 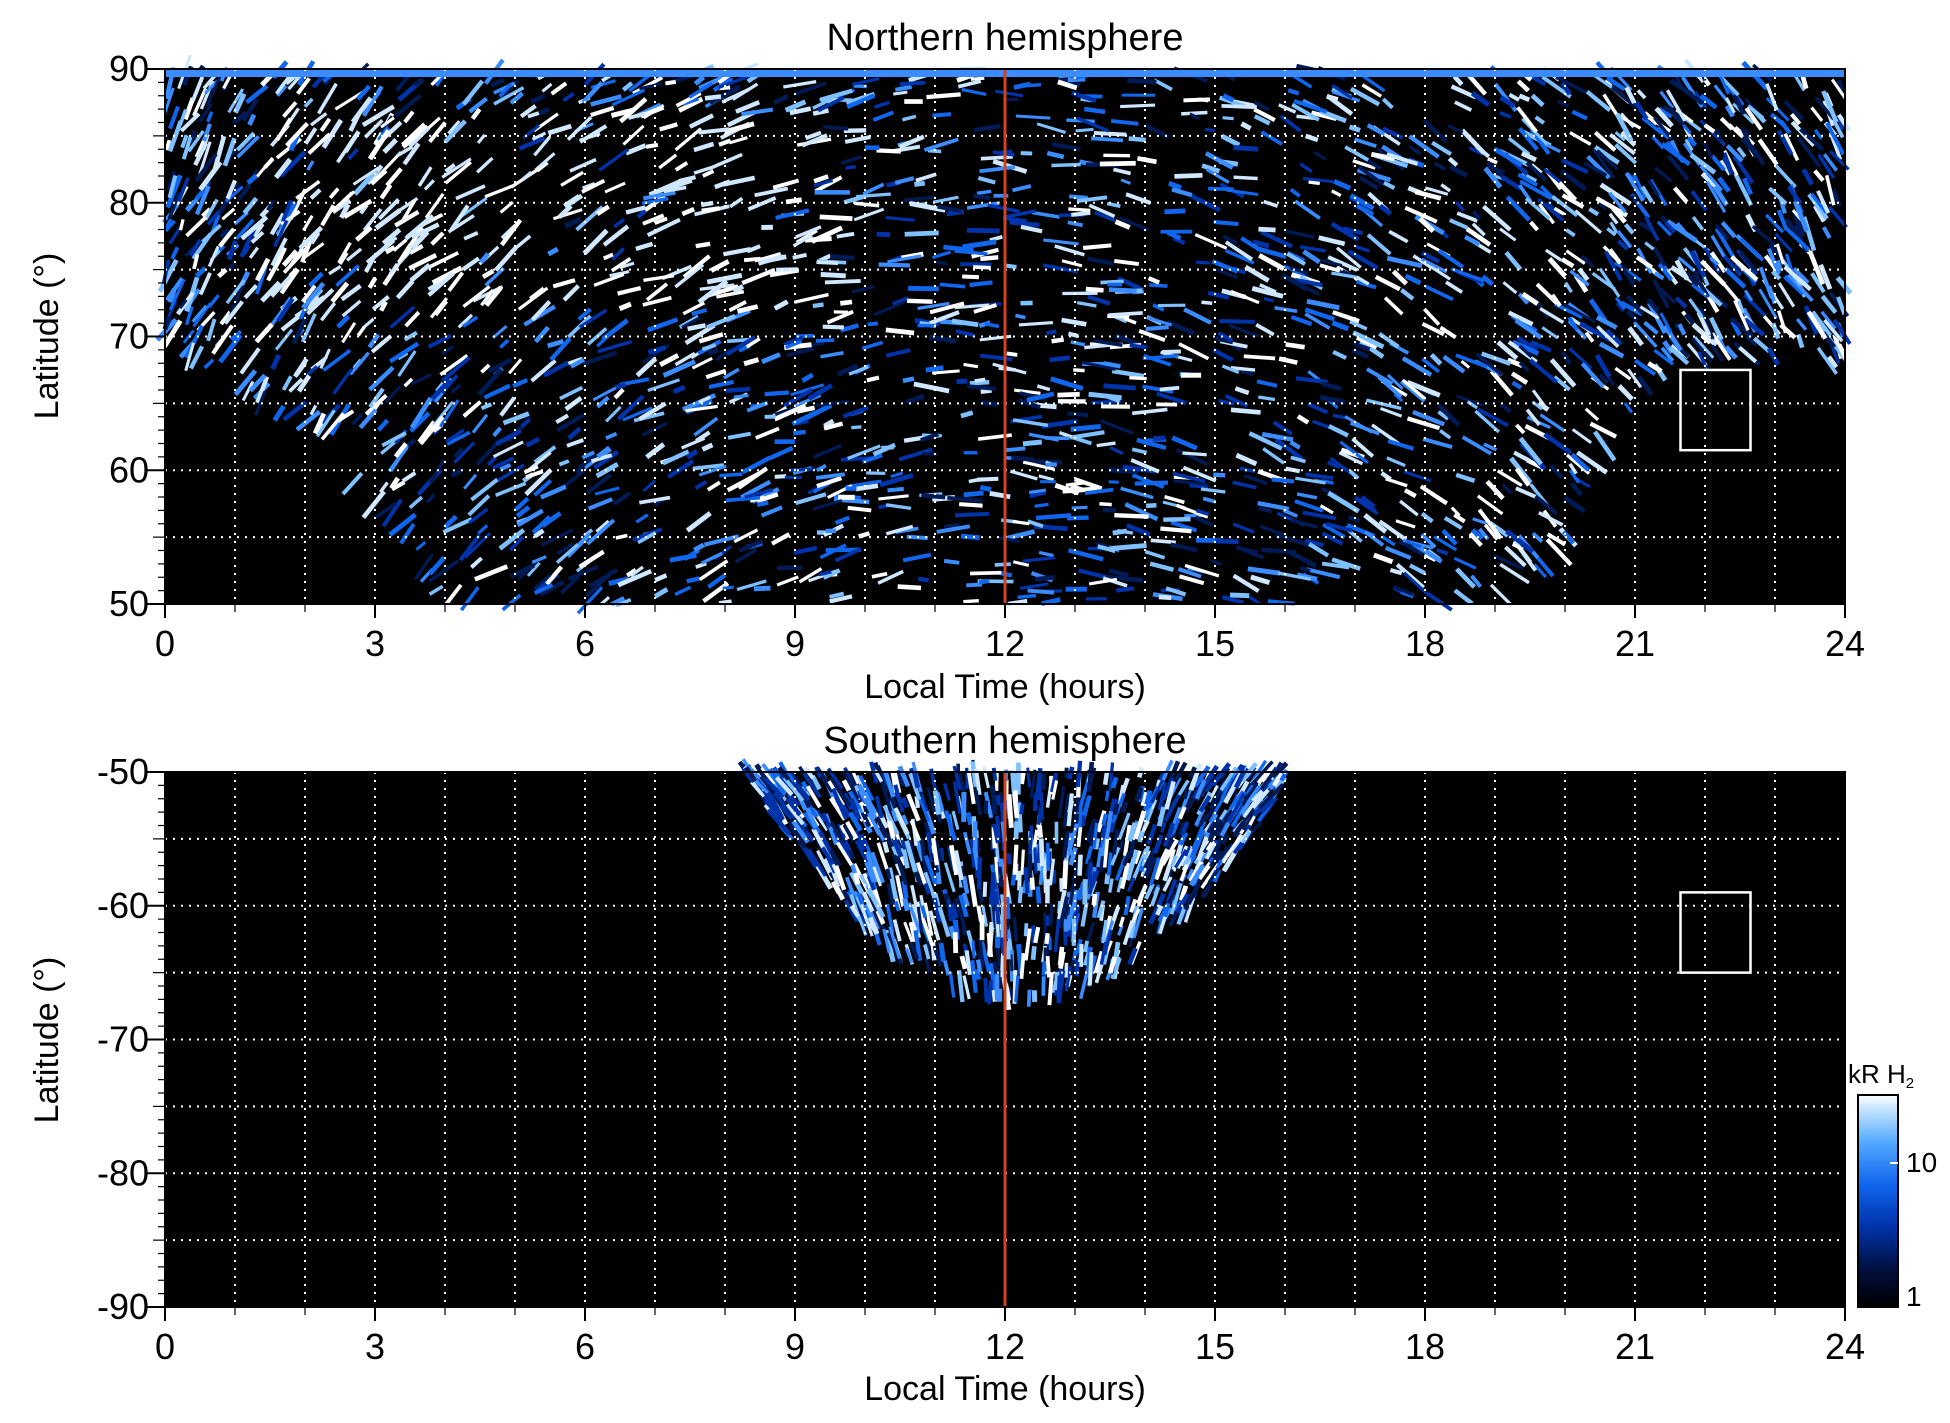 I want to click on x-tick-label: 3, so click(x=375, y=1346).